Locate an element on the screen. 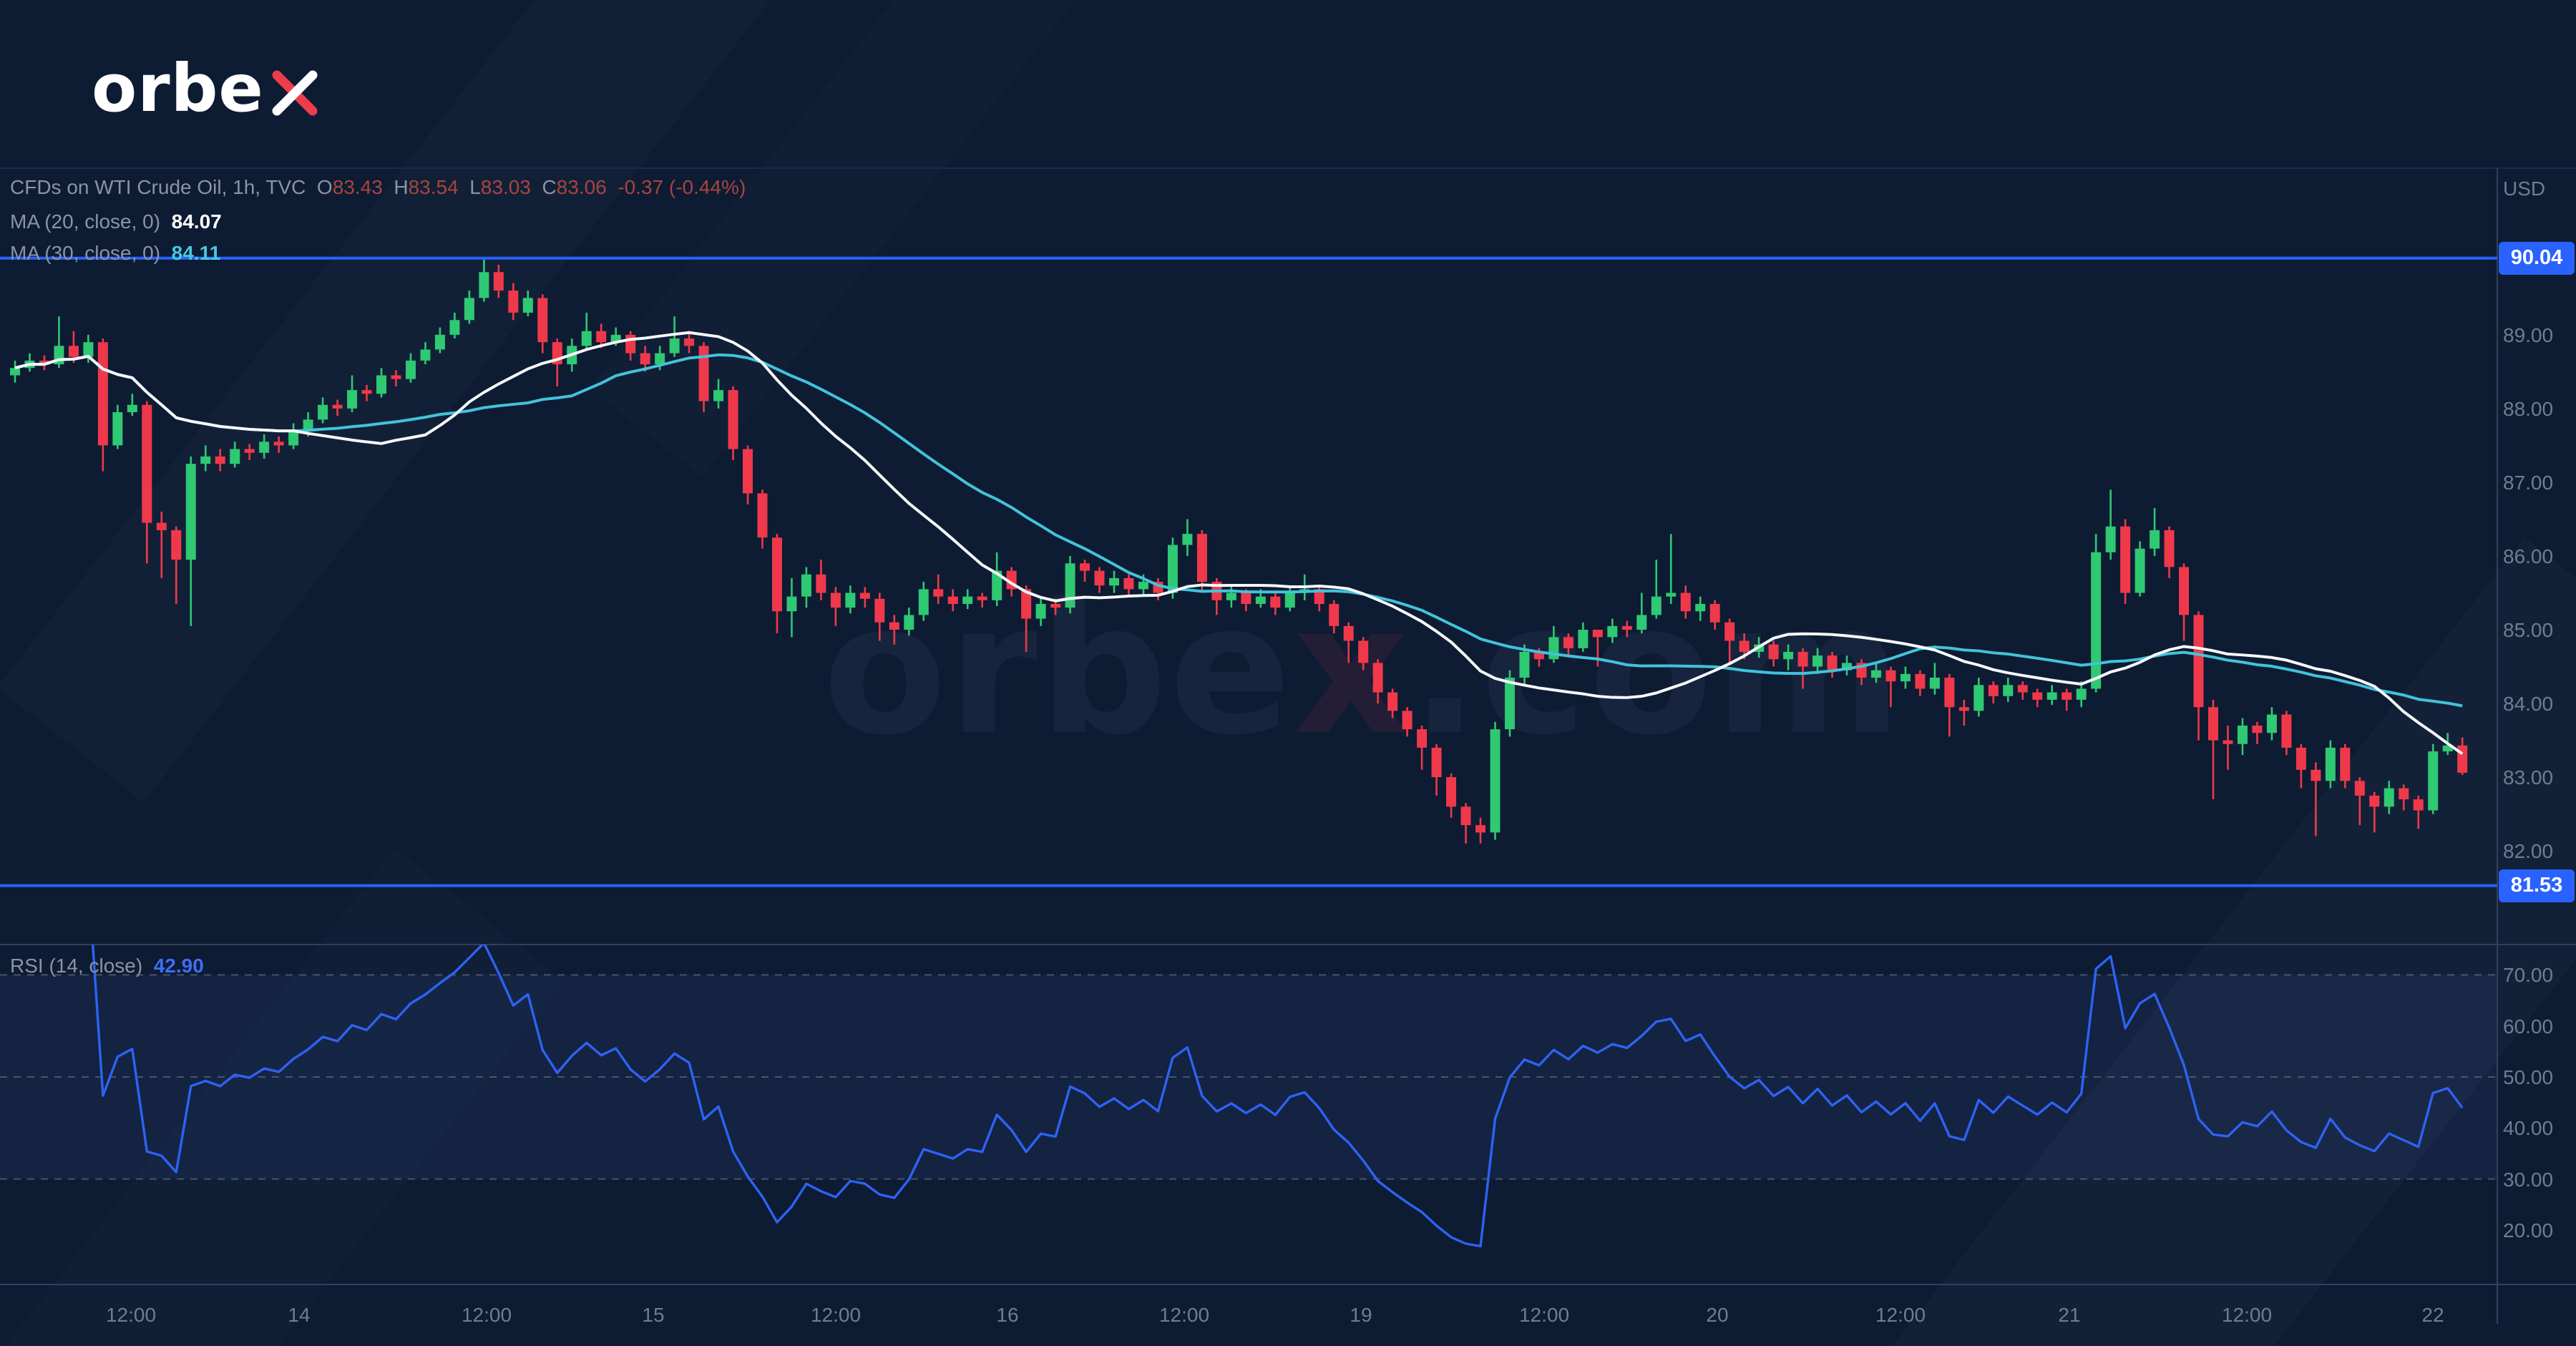 The image size is (2576, 1346). price-tick-label: 86.00 is located at coordinates (2528, 556).